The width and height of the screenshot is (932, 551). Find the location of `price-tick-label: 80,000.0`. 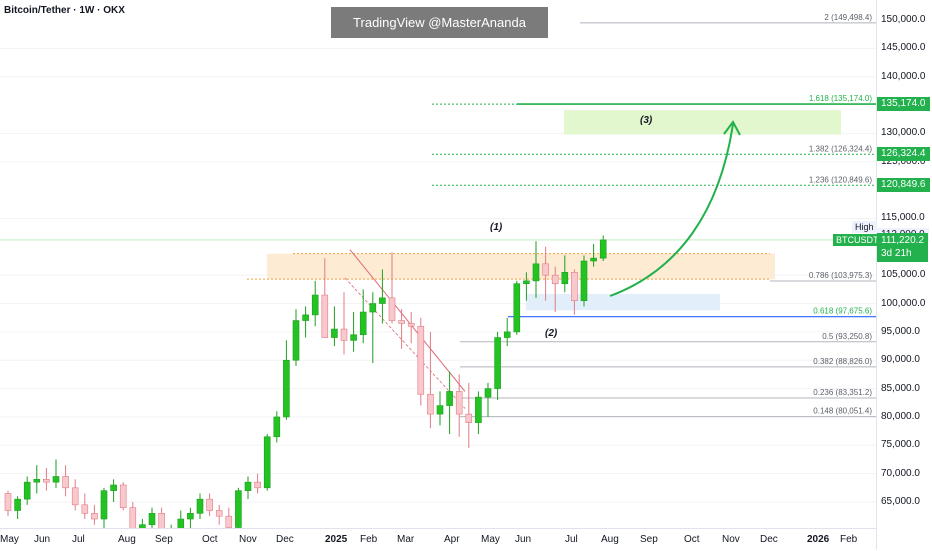

price-tick-label: 80,000.0 is located at coordinates (900, 416).